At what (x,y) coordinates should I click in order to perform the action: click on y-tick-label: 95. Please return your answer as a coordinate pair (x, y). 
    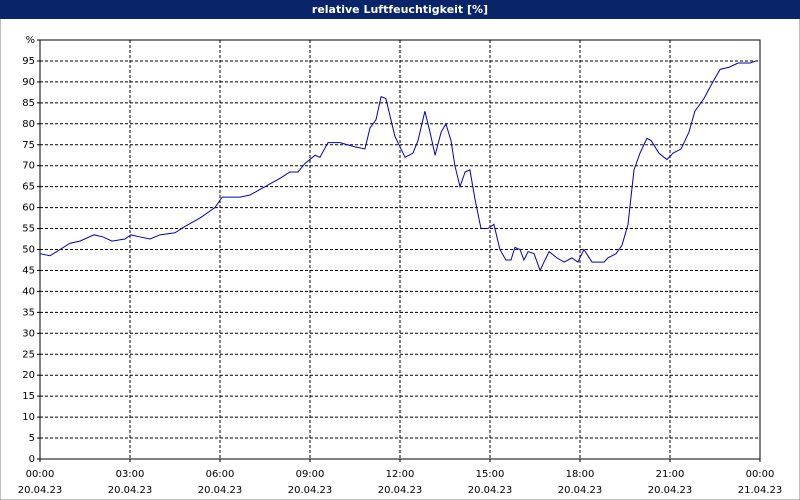
    Looking at the image, I should click on (28, 61).